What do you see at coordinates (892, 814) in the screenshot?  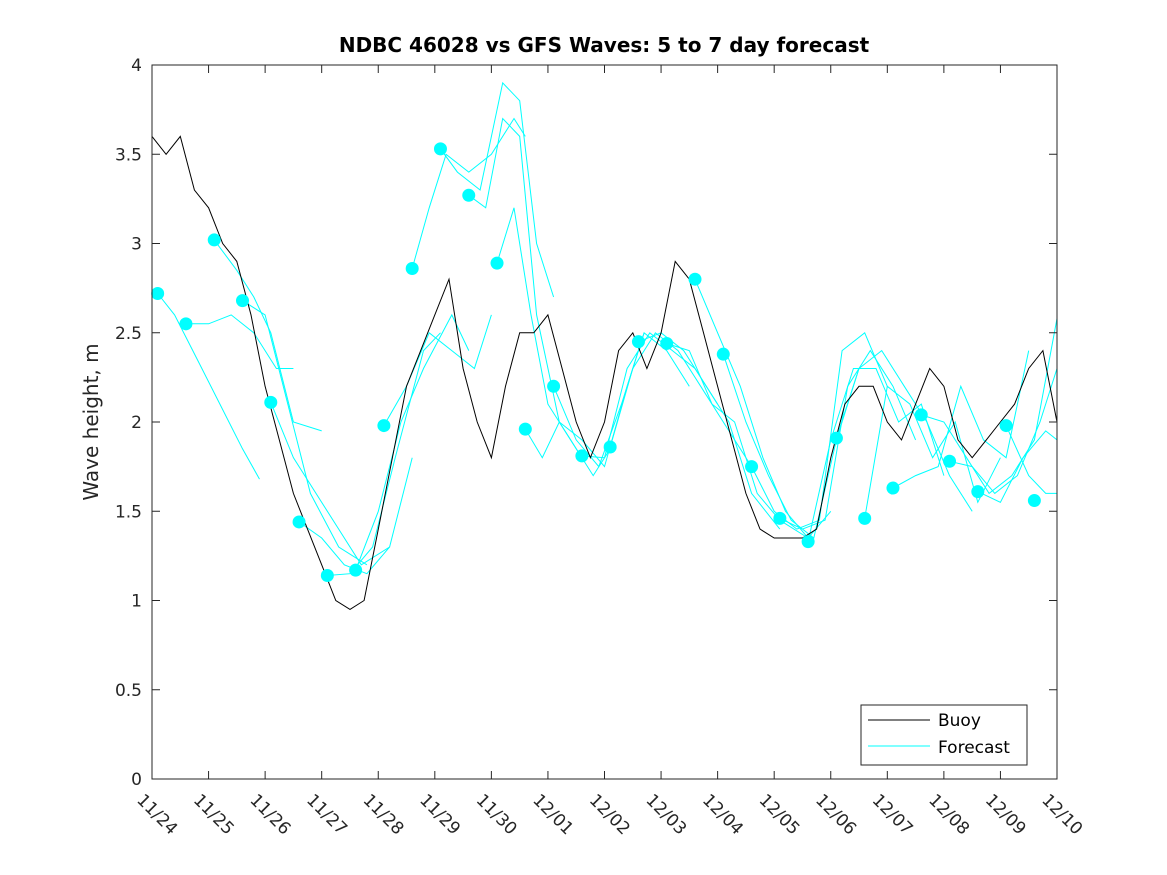 I see `x-tick-label: 12/07` at bounding box center [892, 814].